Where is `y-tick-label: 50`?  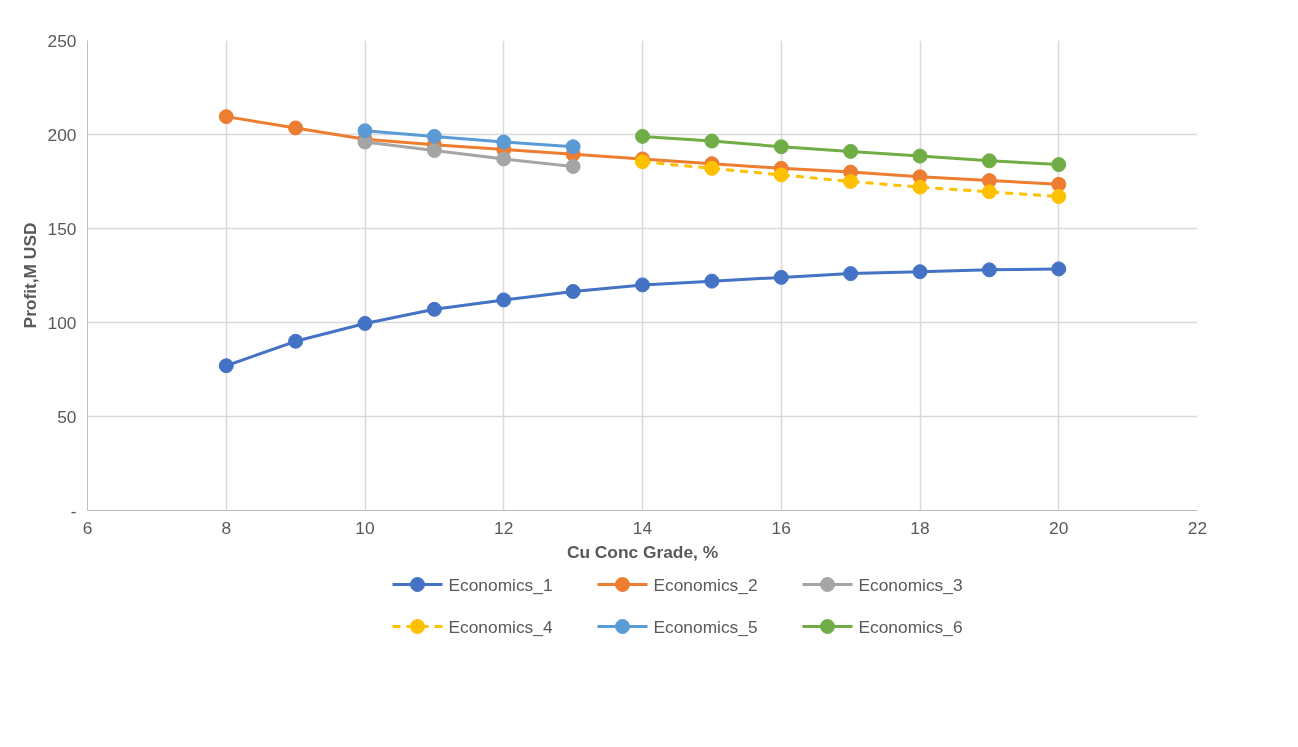
y-tick-label: 50 is located at coordinates (67, 416).